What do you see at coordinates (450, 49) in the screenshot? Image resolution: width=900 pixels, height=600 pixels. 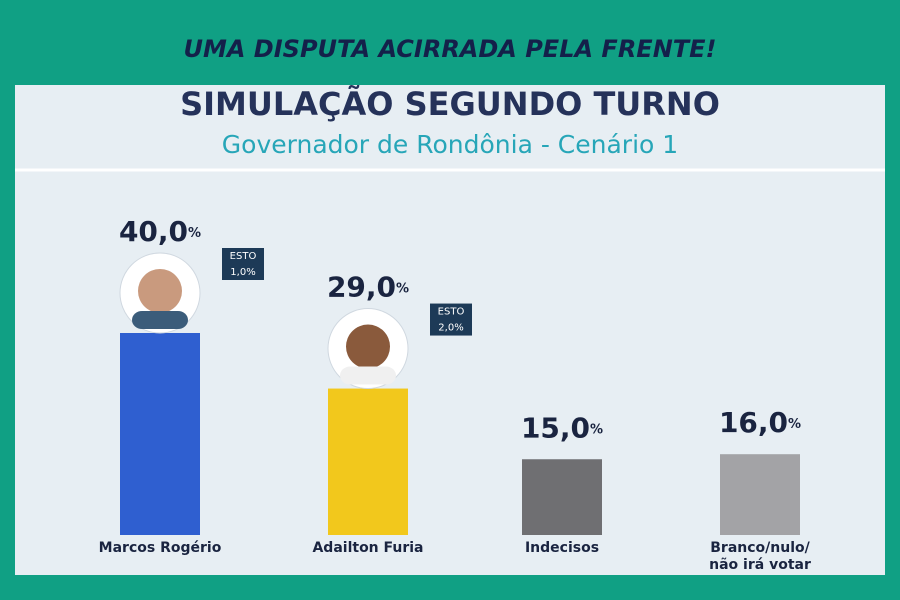 I see `banner: UMA DISPUTA ACIRRADA PELA FRENTE!` at bounding box center [450, 49].